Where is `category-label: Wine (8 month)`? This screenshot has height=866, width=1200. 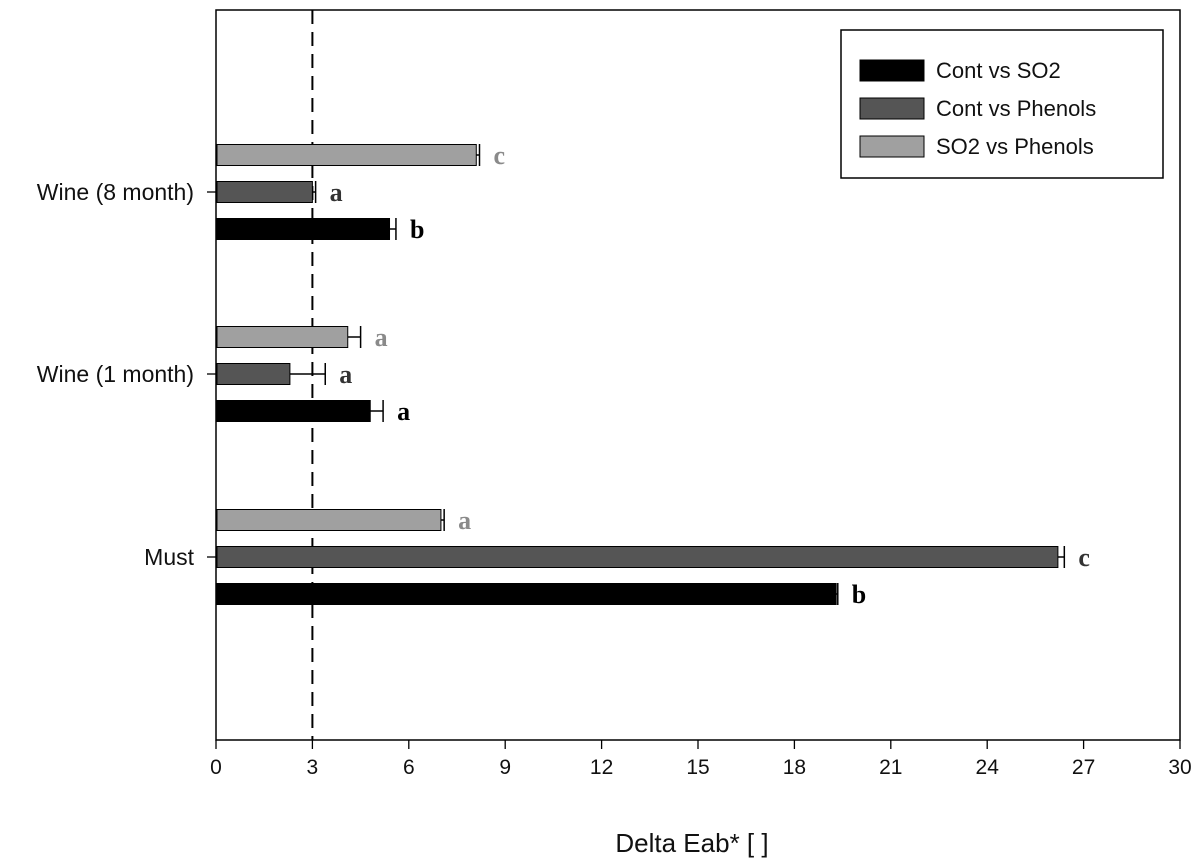 category-label: Wine (8 month) is located at coordinates (115, 192).